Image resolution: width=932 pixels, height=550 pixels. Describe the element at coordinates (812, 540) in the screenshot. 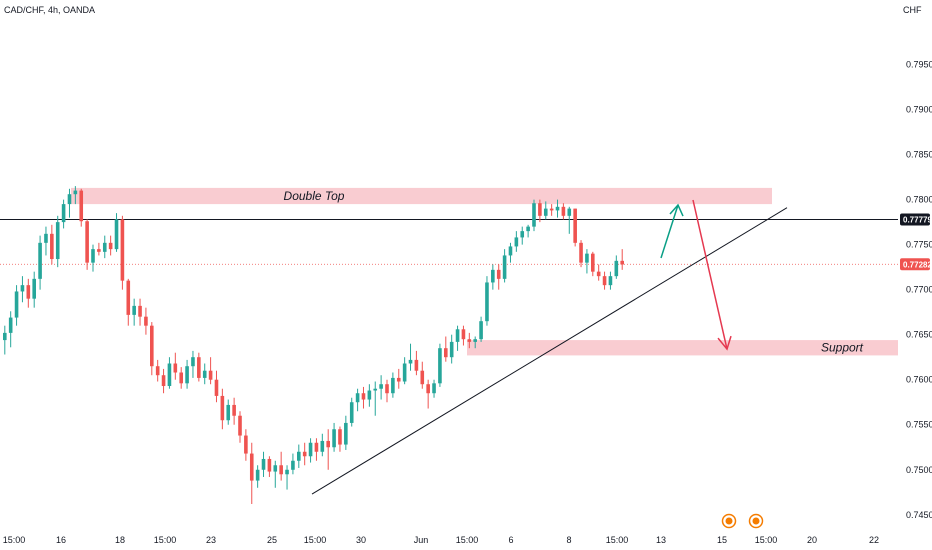

I see `x-tick-label: 20` at that location.